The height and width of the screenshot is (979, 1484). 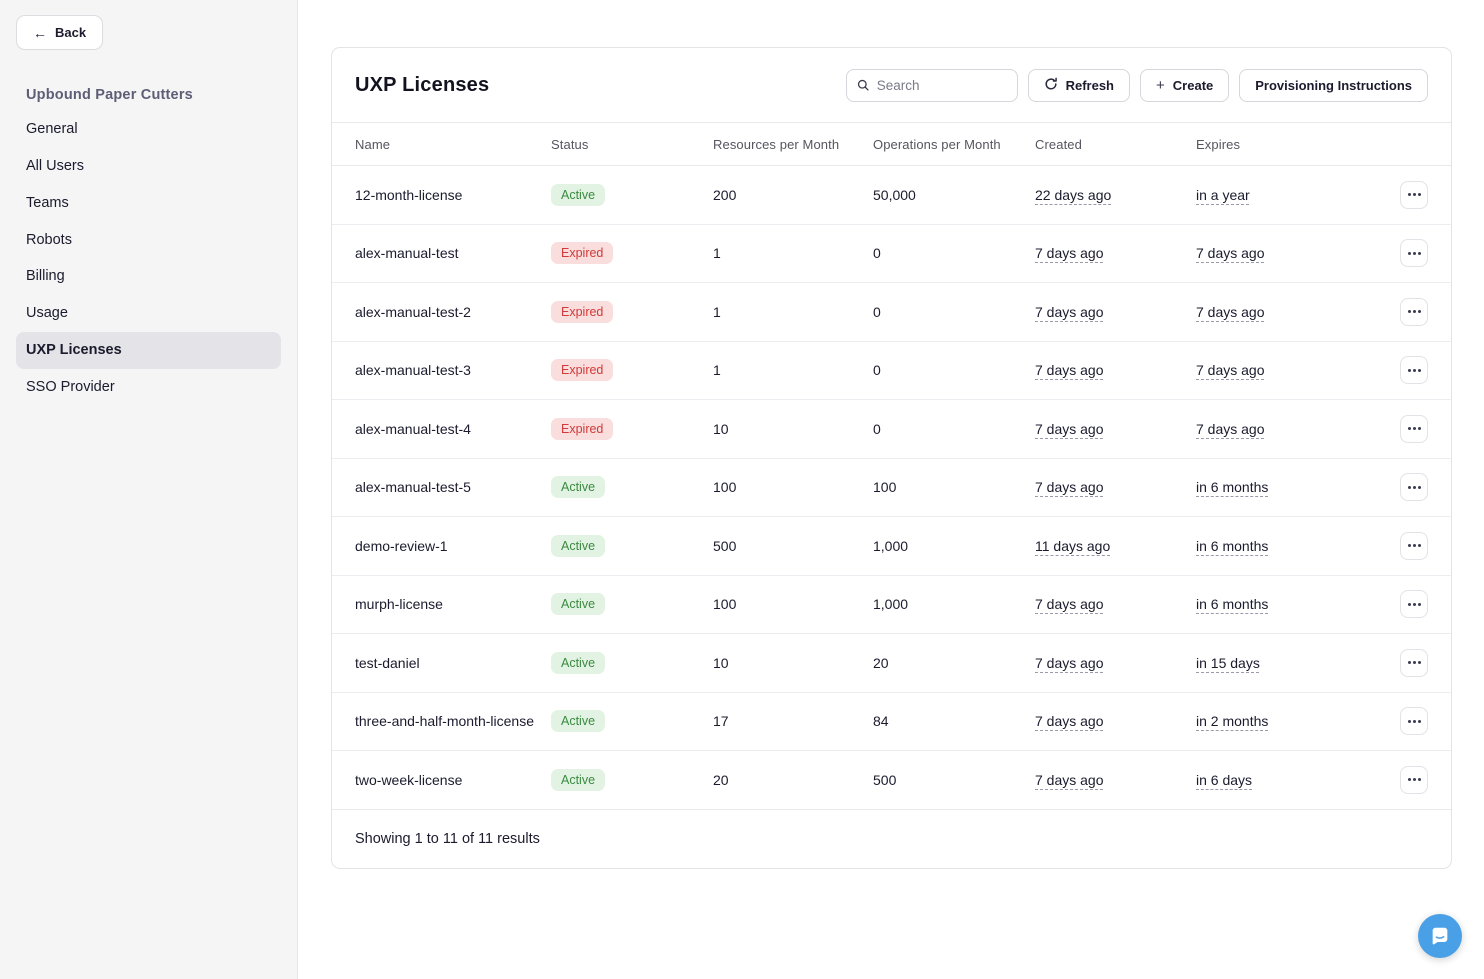 I want to click on created-value: 22 days ago, so click(x=1073, y=194).